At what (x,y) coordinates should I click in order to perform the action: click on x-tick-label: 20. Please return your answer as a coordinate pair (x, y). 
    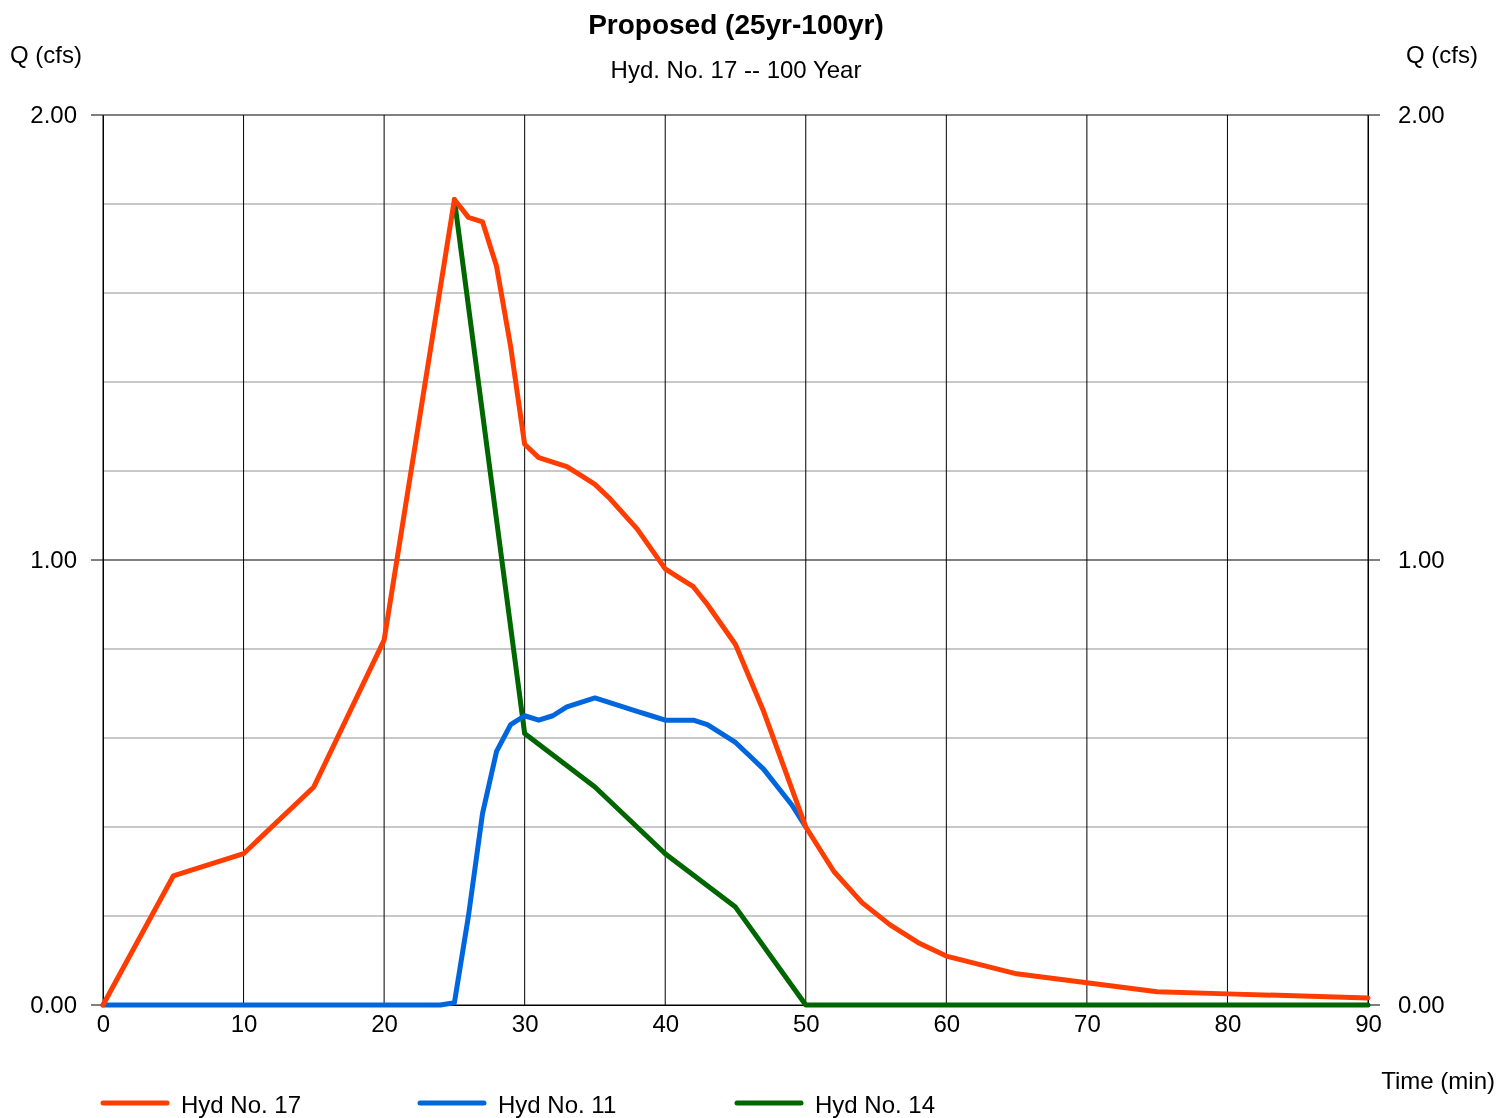
    Looking at the image, I should click on (384, 1024).